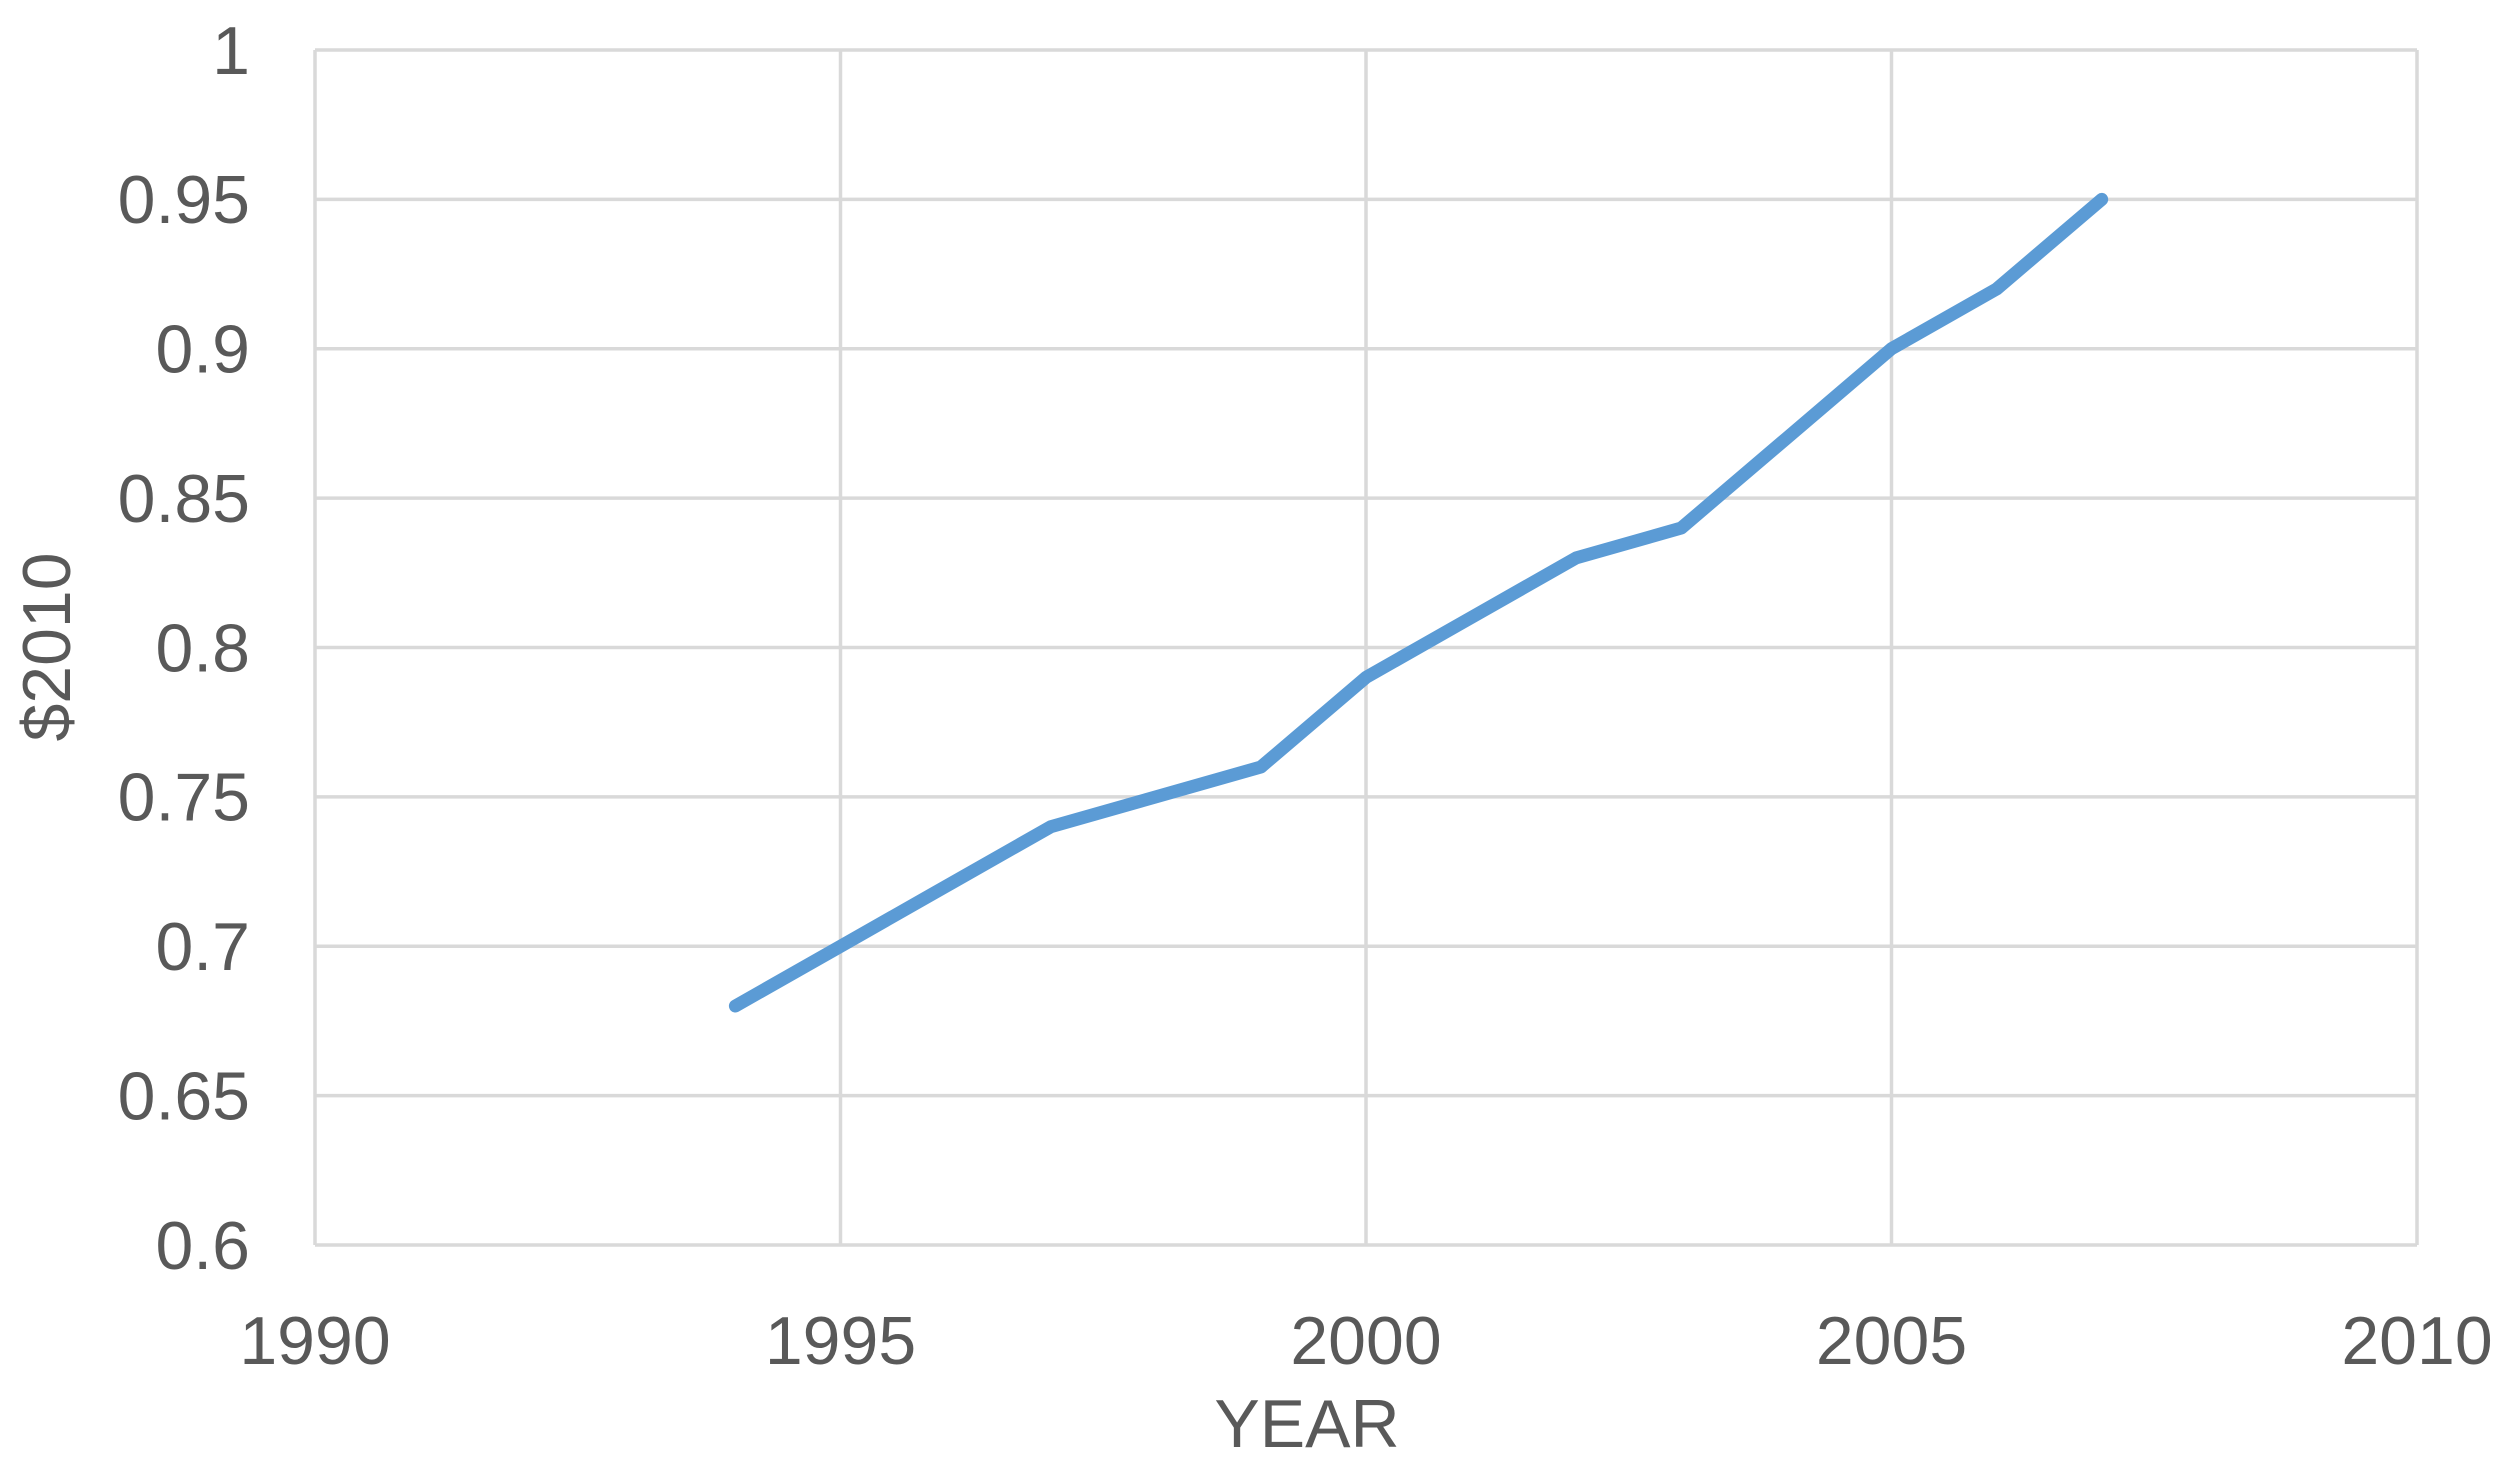 Image resolution: width=2509 pixels, height=1474 pixels. Describe the element at coordinates (184, 1096) in the screenshot. I see `y-tick-label: 0.65` at that location.